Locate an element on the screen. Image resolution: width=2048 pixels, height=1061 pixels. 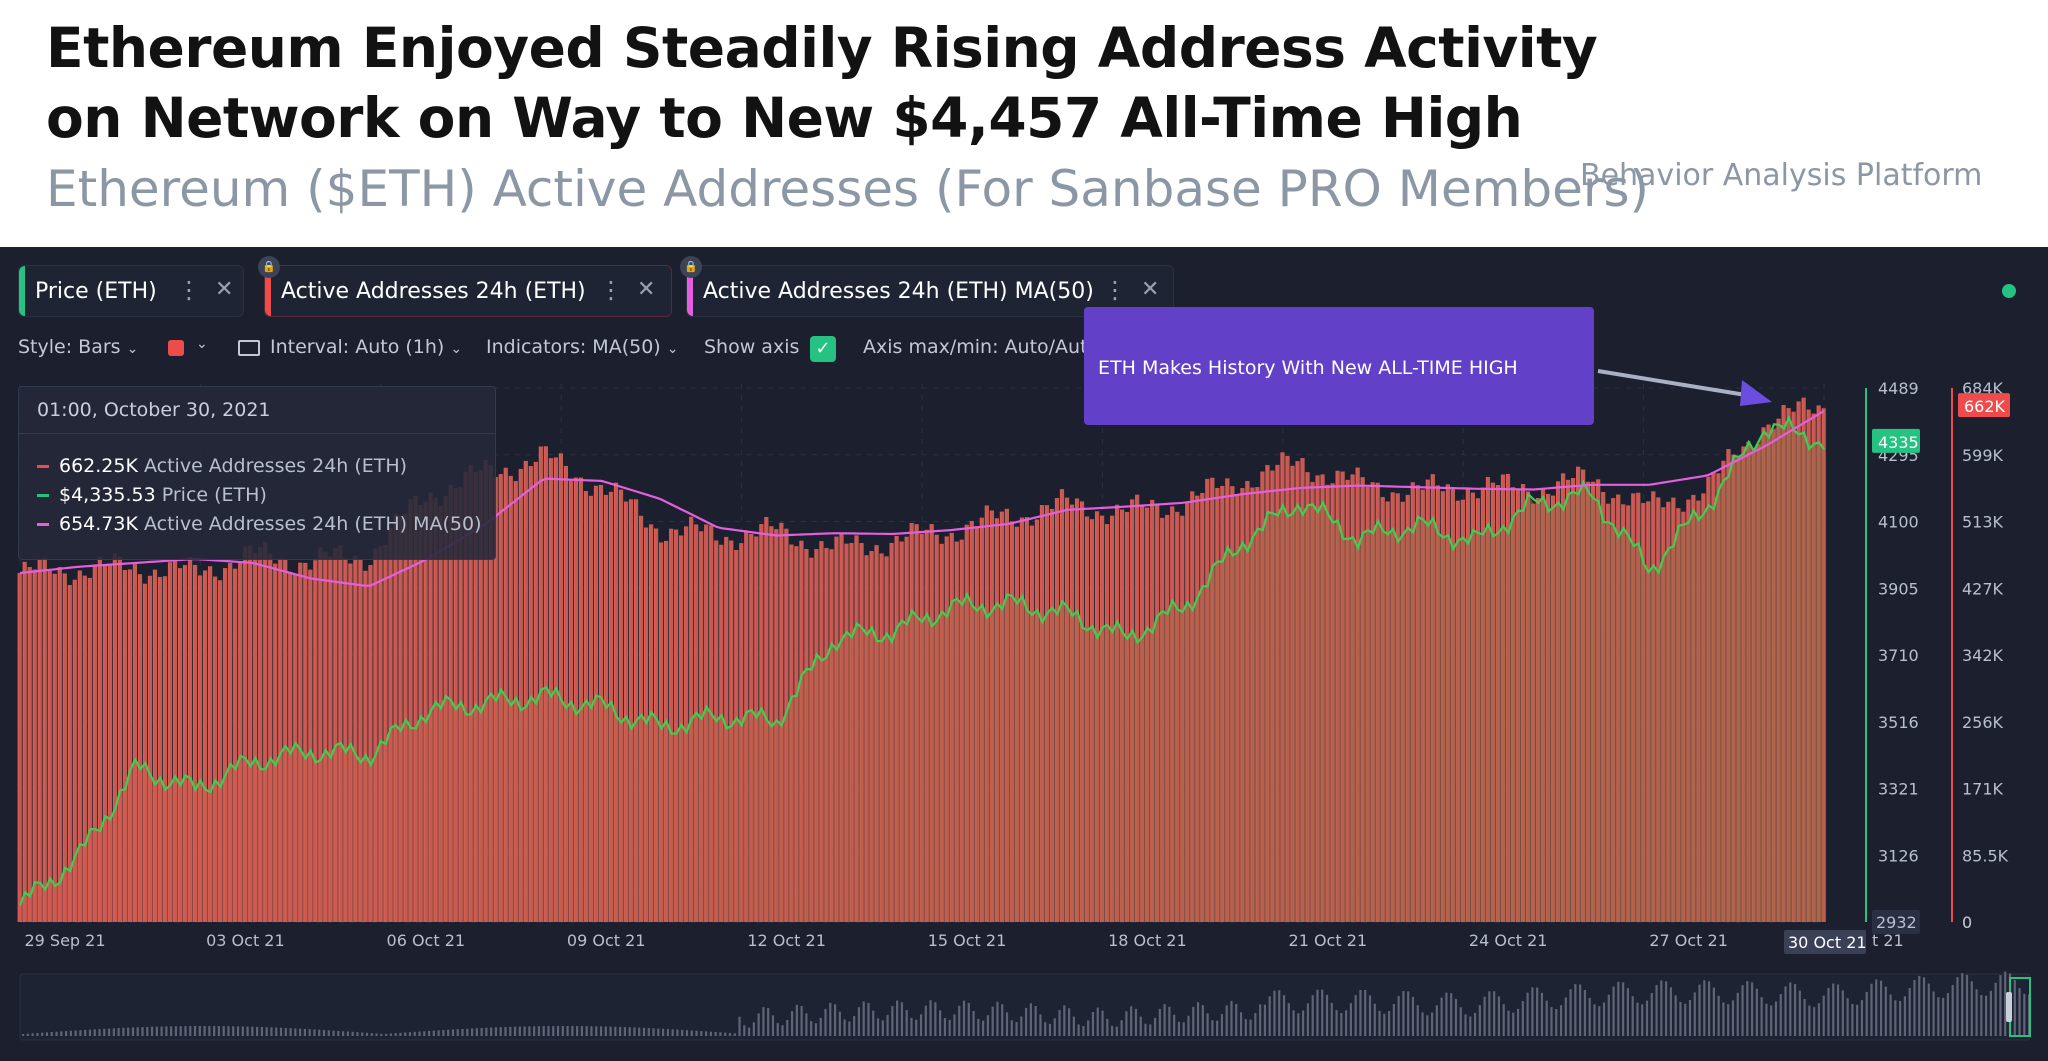
price-tick-label: 4100 is located at coordinates (1898, 522).